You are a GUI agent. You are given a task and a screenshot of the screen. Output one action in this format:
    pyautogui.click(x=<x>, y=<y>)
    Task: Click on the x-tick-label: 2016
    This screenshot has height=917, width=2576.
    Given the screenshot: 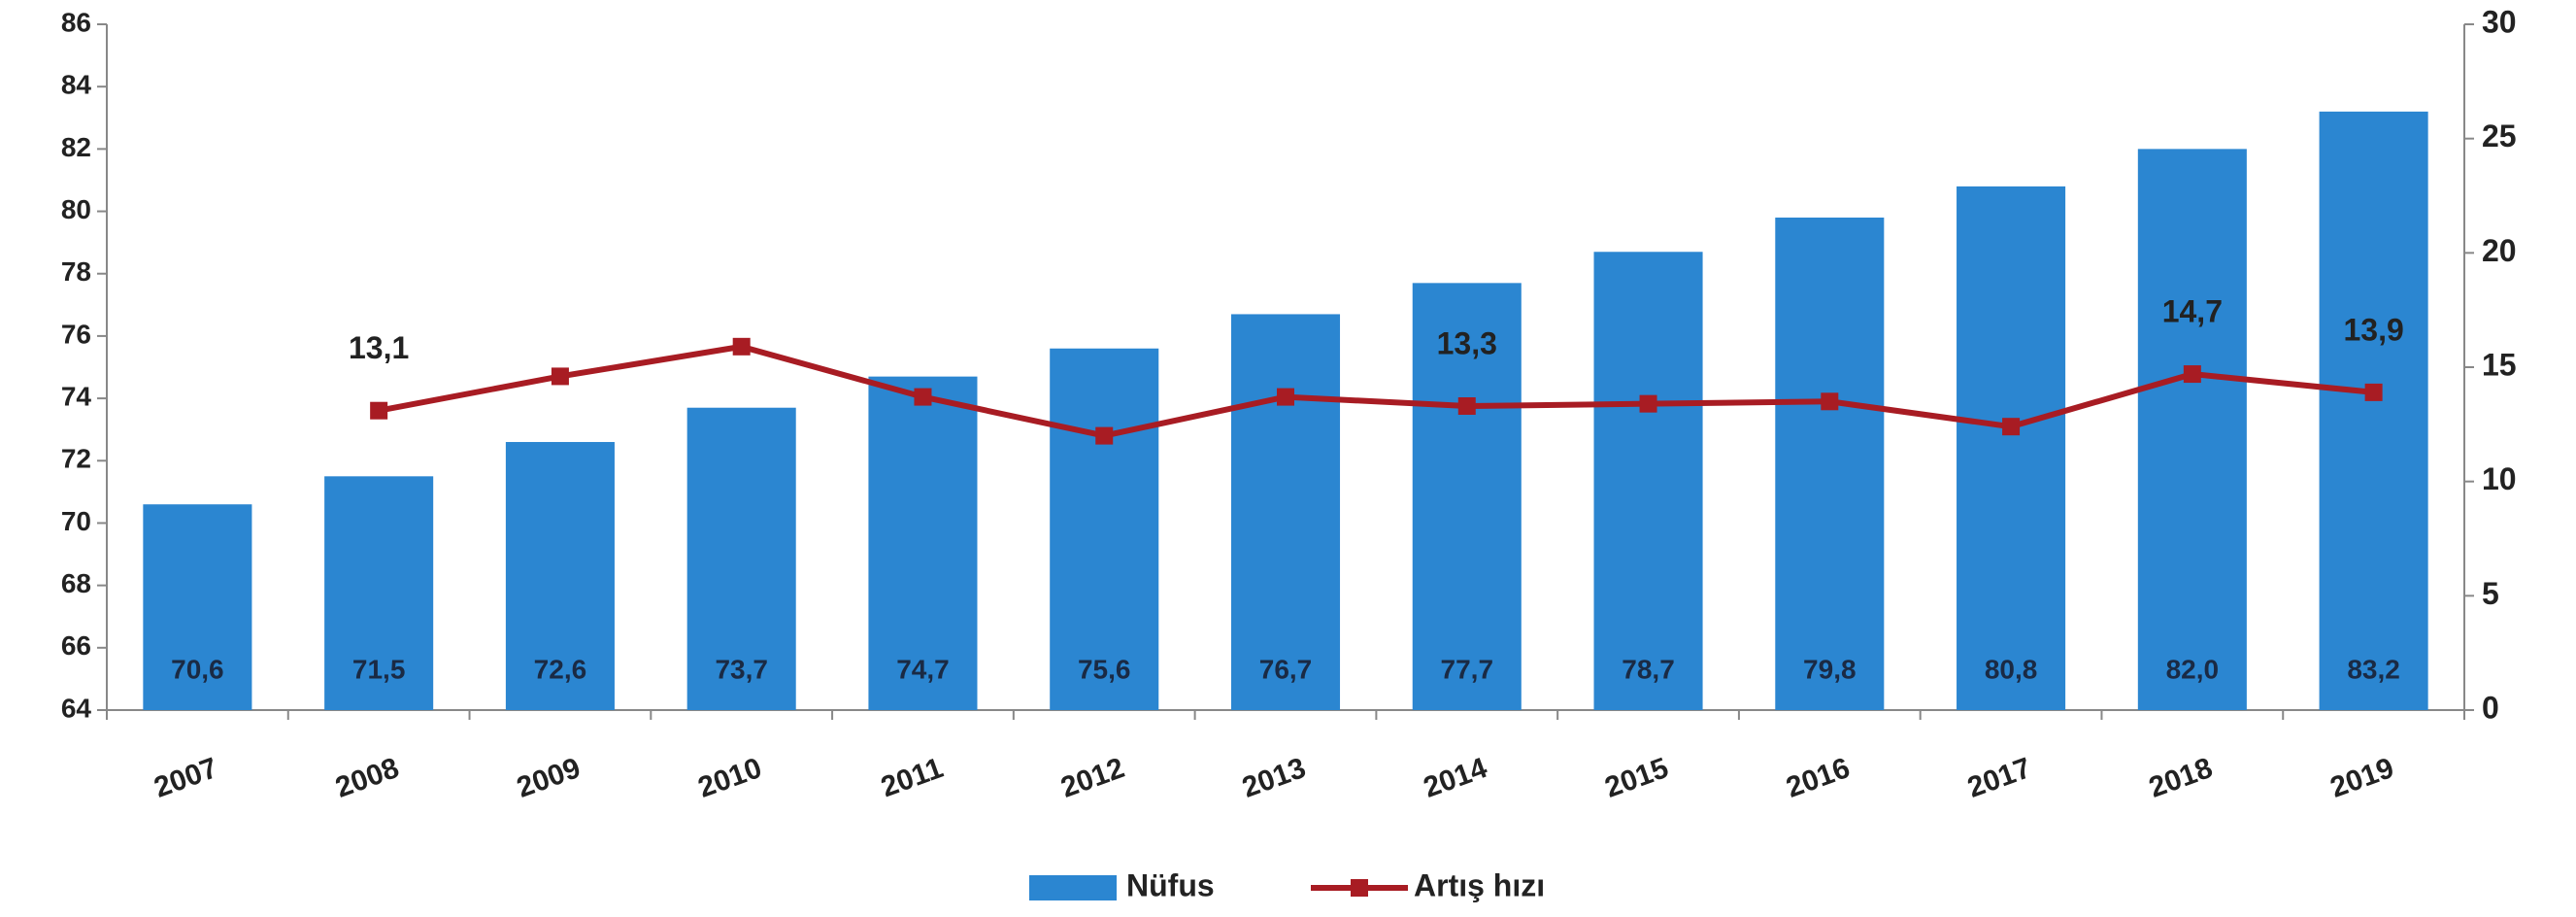 What is the action you would take?
    pyautogui.click(x=1818, y=778)
    